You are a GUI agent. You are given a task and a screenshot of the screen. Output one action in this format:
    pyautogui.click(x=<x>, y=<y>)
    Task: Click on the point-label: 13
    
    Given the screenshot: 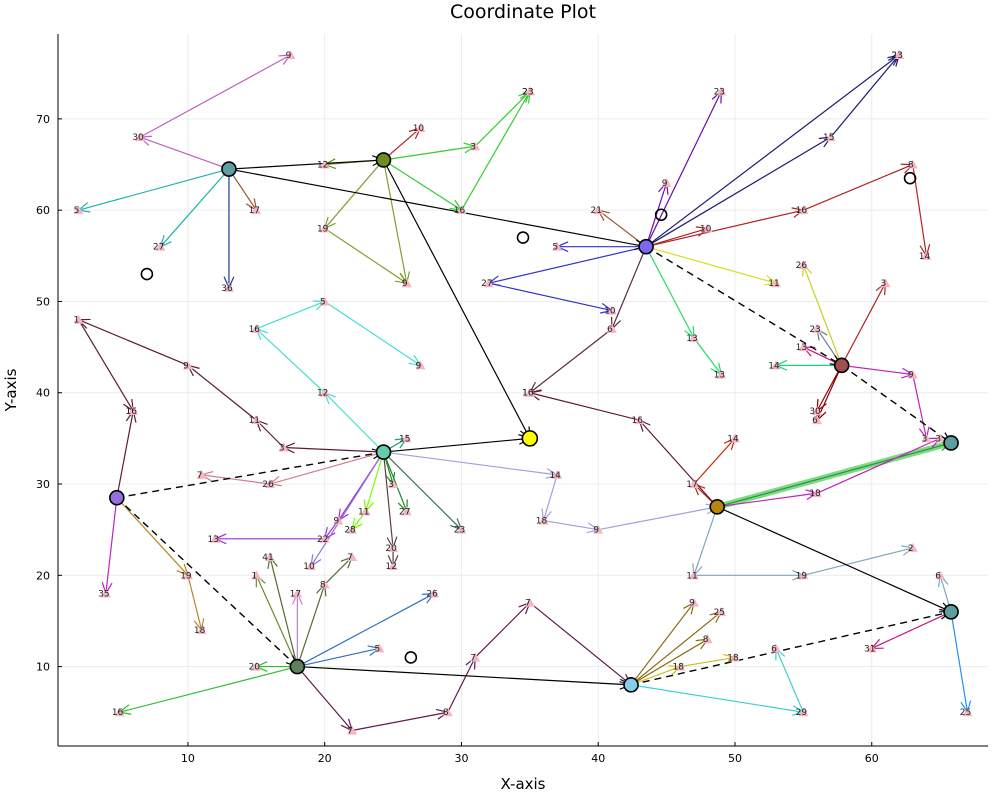 What is the action you would take?
    pyautogui.click(x=691, y=339)
    